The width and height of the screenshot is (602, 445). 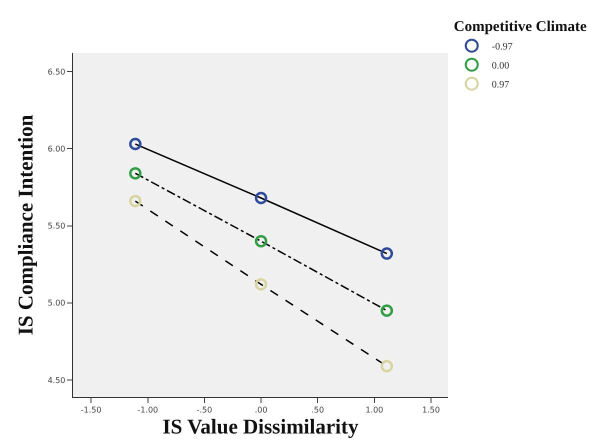 What do you see at coordinates (502, 47) in the screenshot?
I see `legend-label: -0.97` at bounding box center [502, 47].